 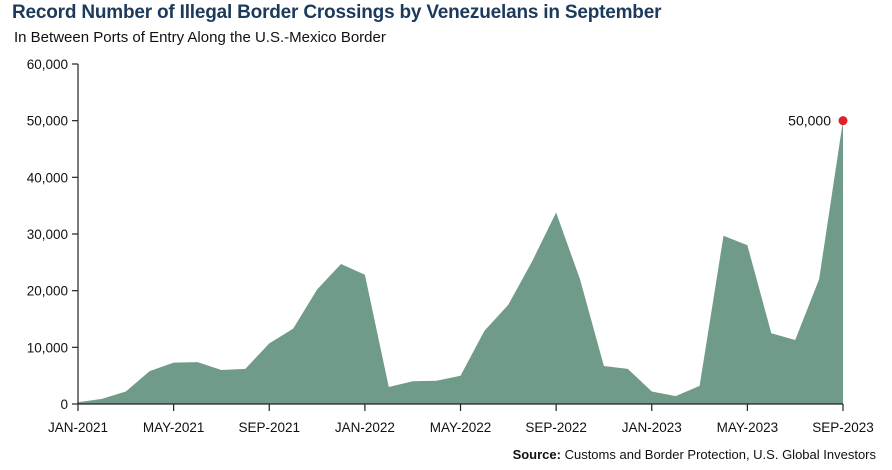 I want to click on y-tick-label: 60,000, so click(x=47, y=64).